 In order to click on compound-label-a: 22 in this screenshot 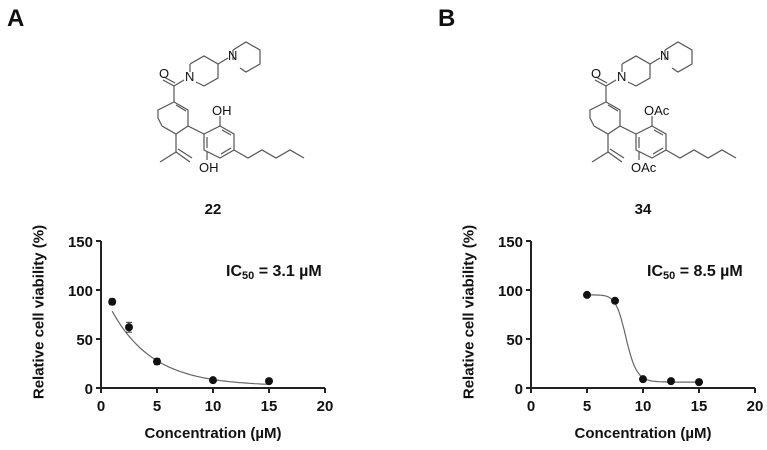, I will do `click(213, 209)`.